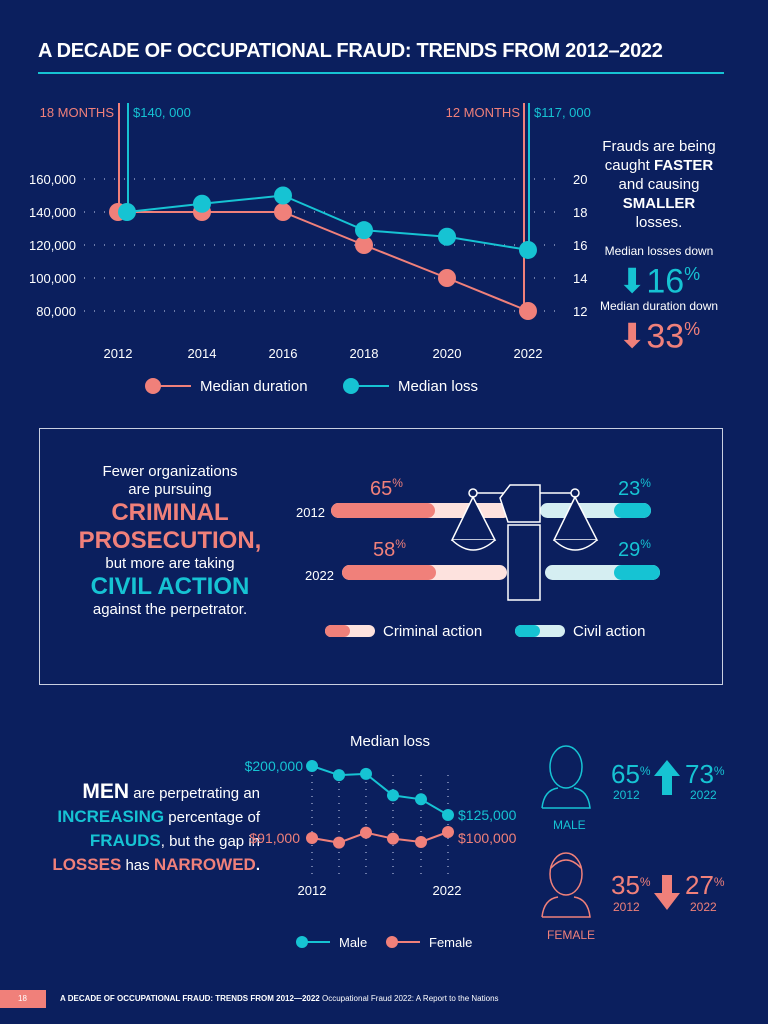 This screenshot has height=1024, width=768. I want to click on legend-label: Male, so click(353, 942).